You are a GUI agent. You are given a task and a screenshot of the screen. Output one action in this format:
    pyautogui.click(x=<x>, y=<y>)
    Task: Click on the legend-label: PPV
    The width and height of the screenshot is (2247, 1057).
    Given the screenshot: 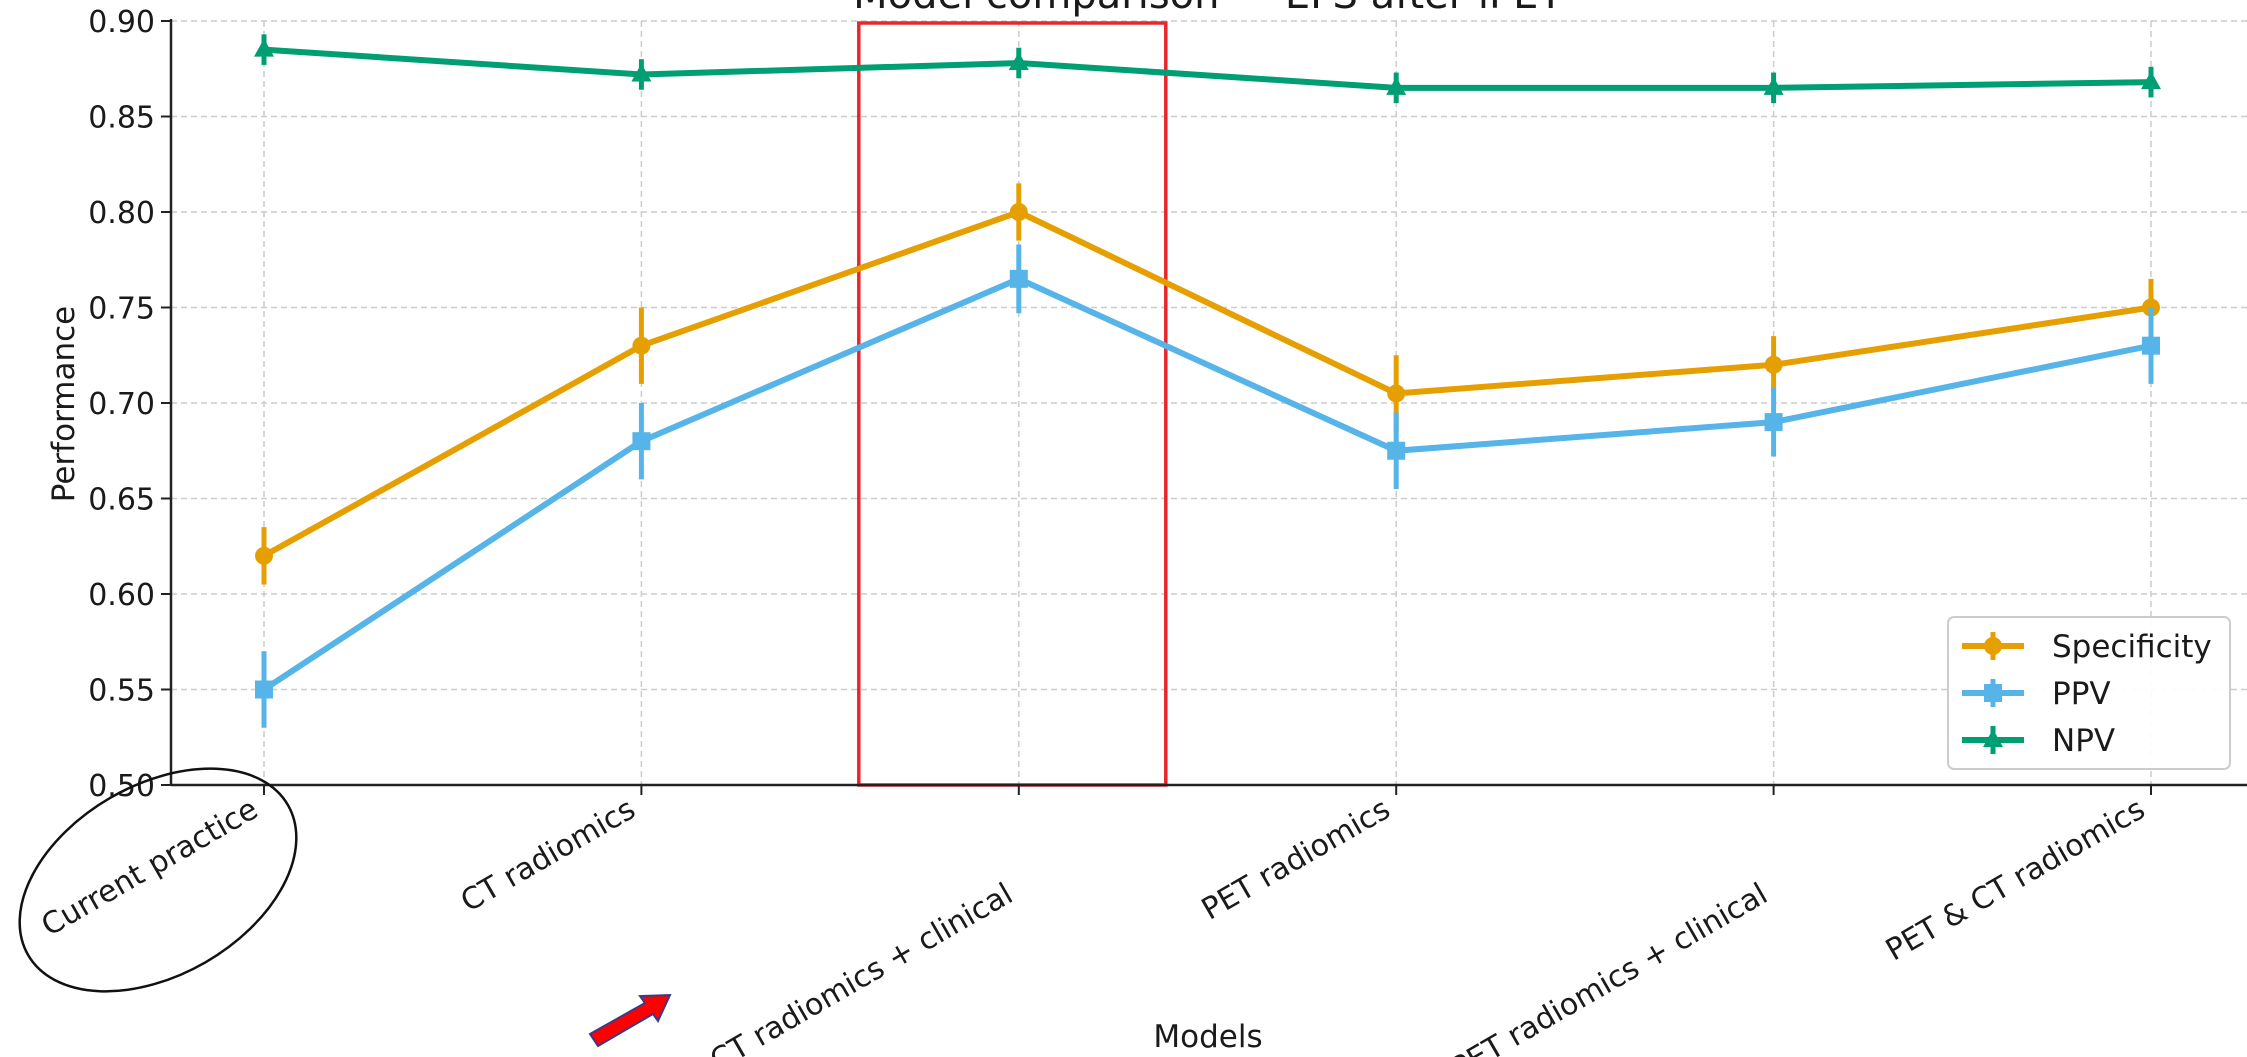 What is the action you would take?
    pyautogui.click(x=2081, y=694)
    